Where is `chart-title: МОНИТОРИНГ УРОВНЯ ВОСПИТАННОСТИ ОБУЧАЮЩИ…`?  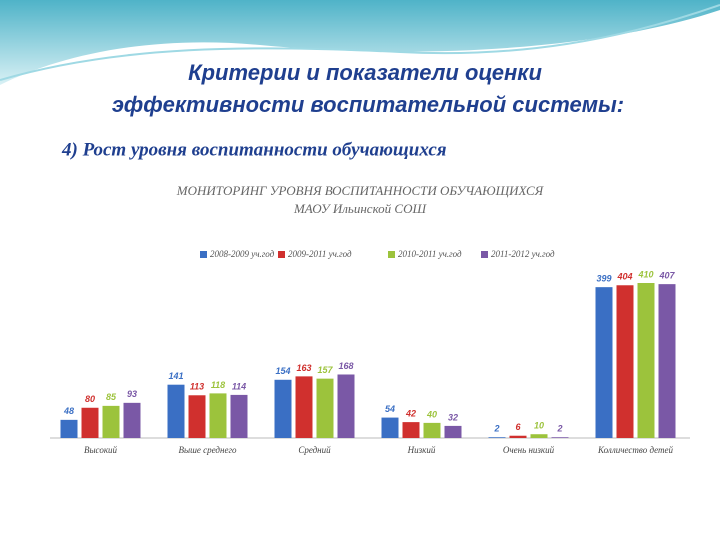 chart-title: МОНИТОРИНГ УРОВНЯ ВОСПИТАННОСТИ ОБУЧАЮЩИ… is located at coordinates (360, 190).